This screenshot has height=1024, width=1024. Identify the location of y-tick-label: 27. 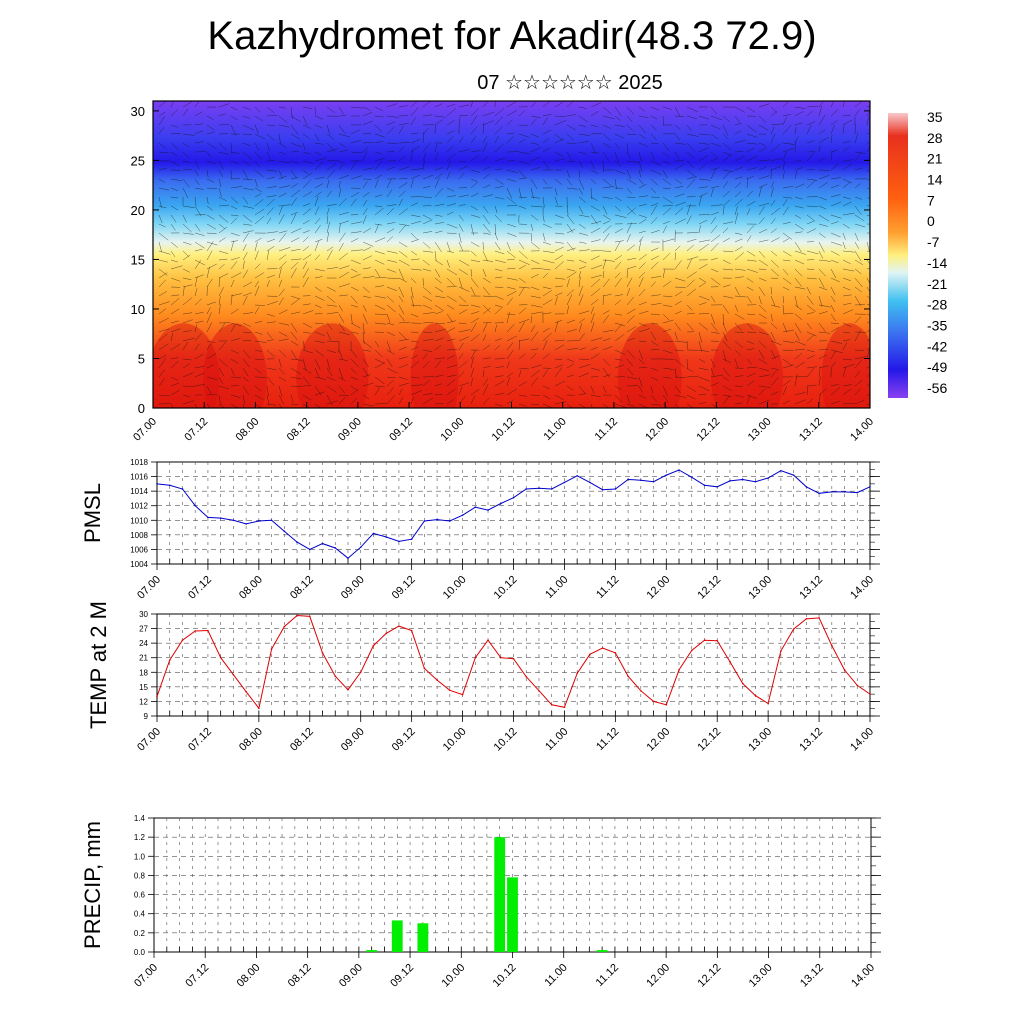
(143, 629).